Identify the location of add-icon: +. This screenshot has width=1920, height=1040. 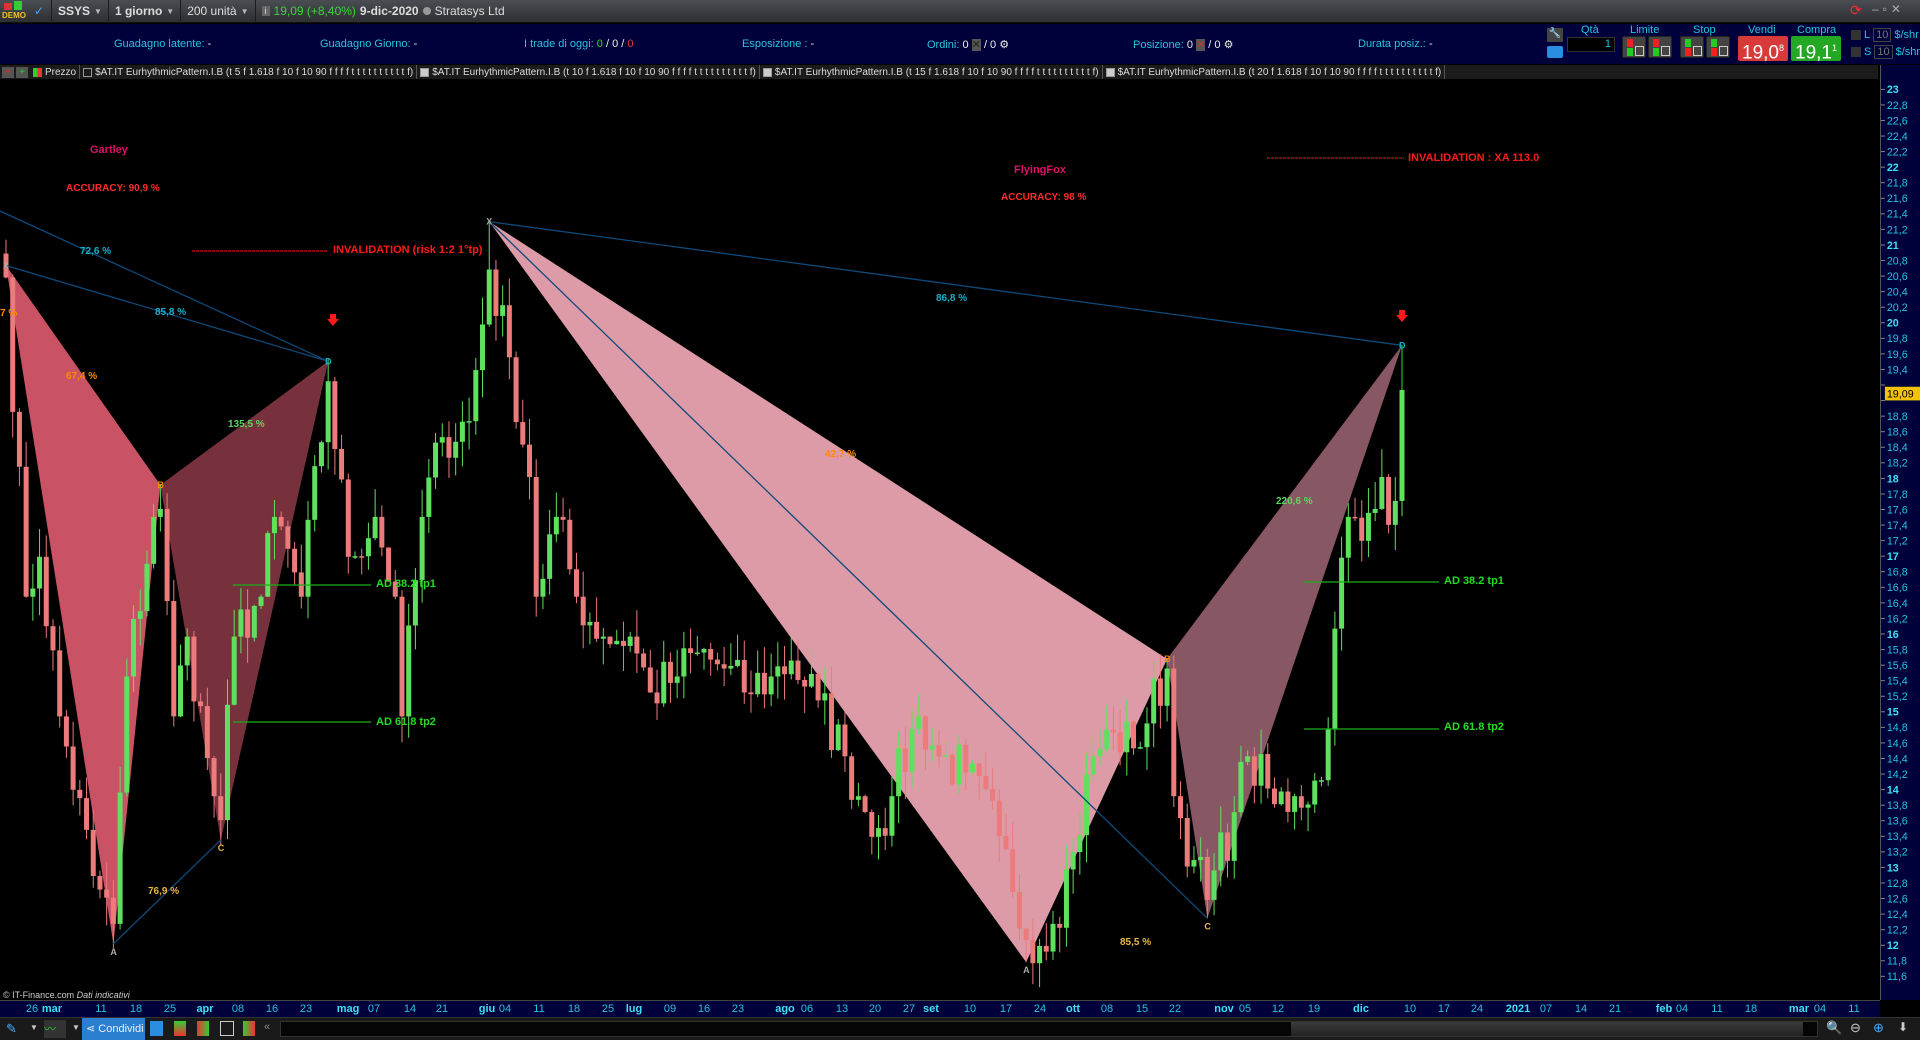
(22, 72).